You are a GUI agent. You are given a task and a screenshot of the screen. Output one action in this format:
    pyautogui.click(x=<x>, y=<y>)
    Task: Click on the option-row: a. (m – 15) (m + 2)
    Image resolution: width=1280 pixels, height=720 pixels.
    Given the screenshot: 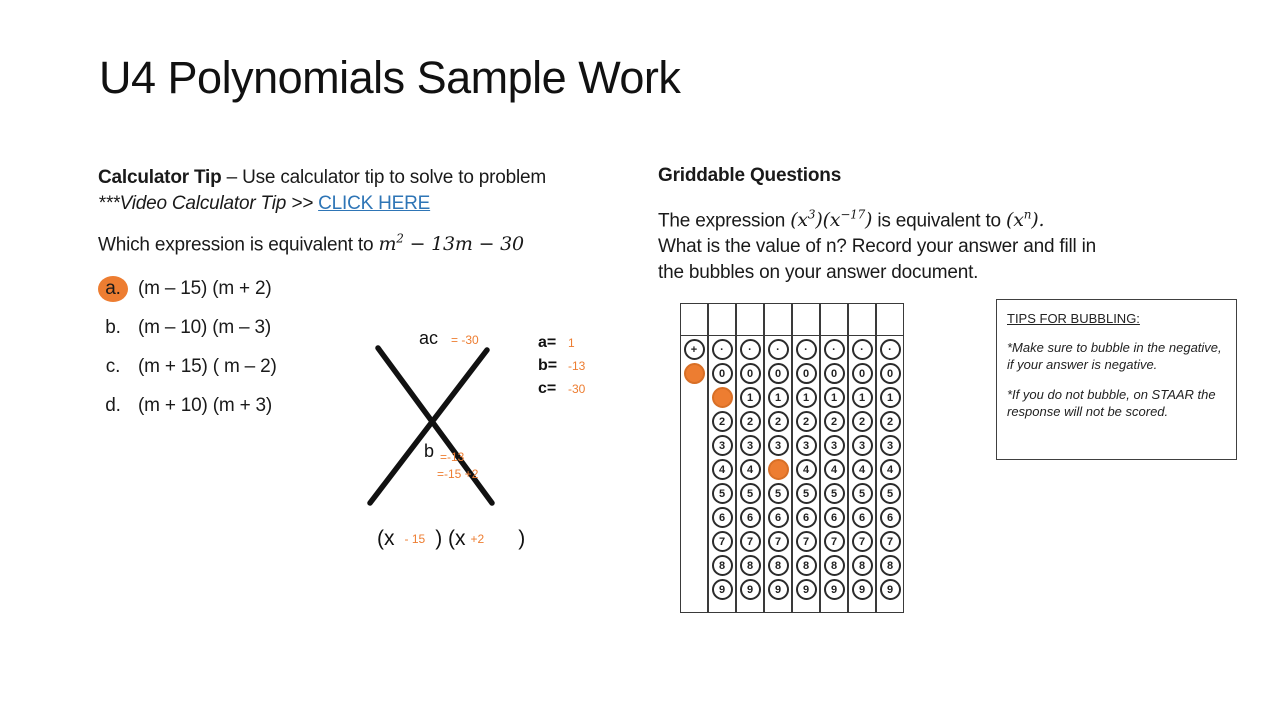 What is the action you would take?
    pyautogui.click(x=373, y=288)
    